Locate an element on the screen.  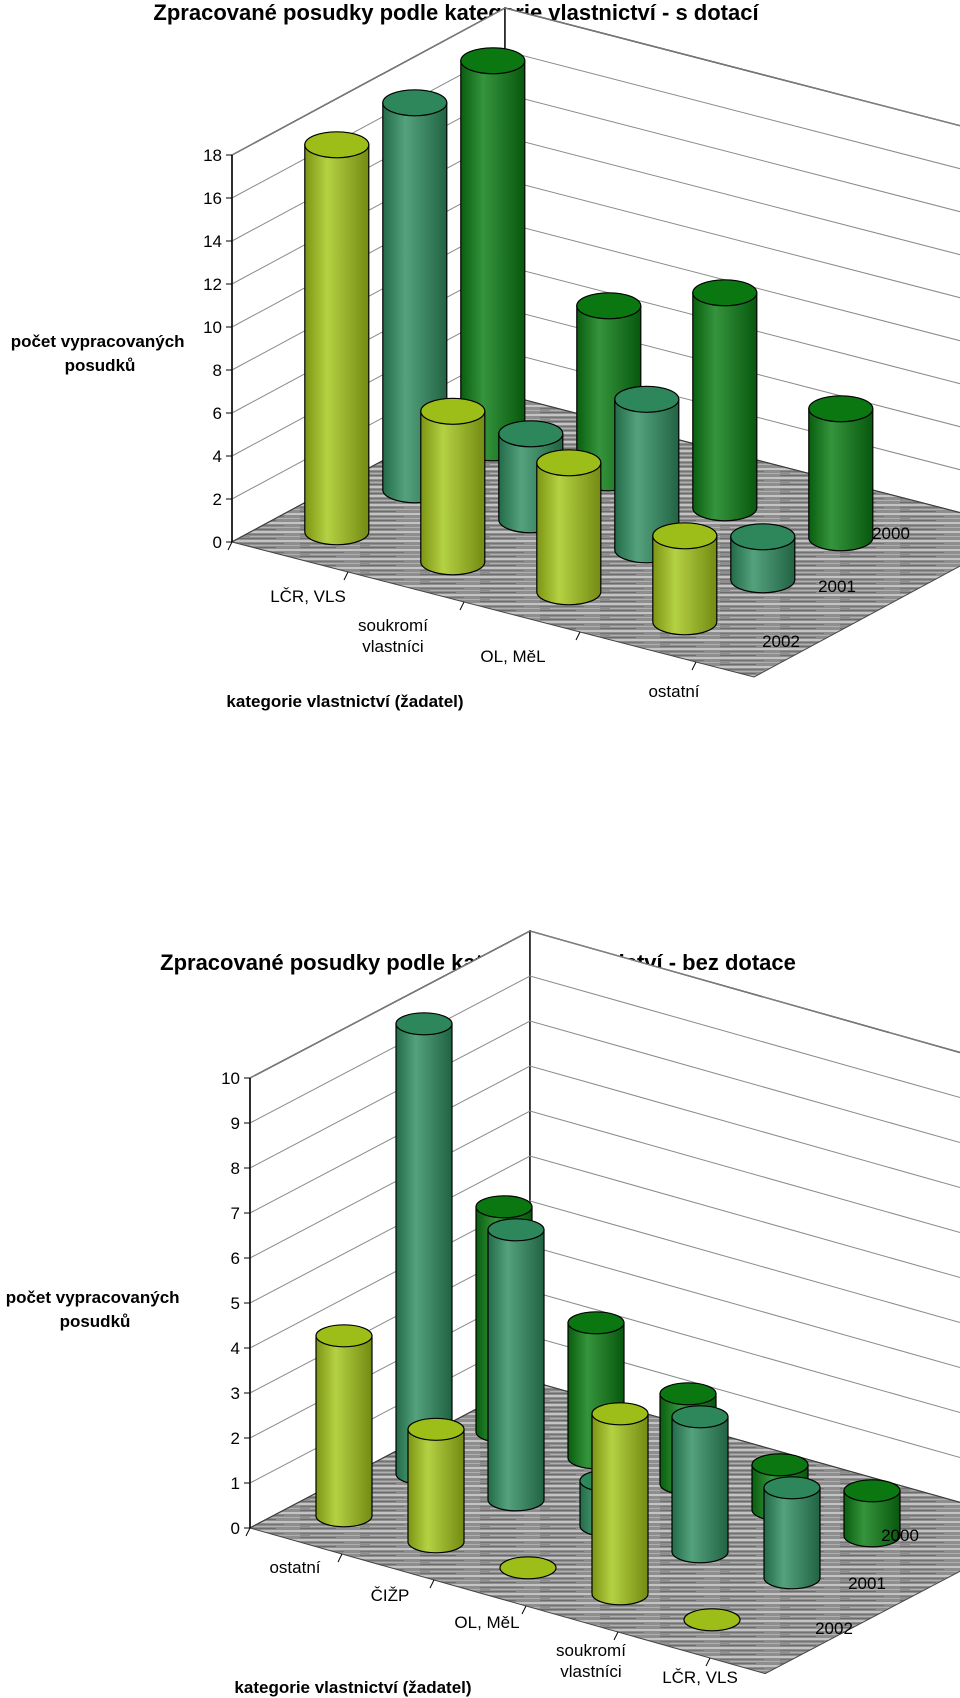
y-tick-label: 7 is located at coordinates (235, 1213).